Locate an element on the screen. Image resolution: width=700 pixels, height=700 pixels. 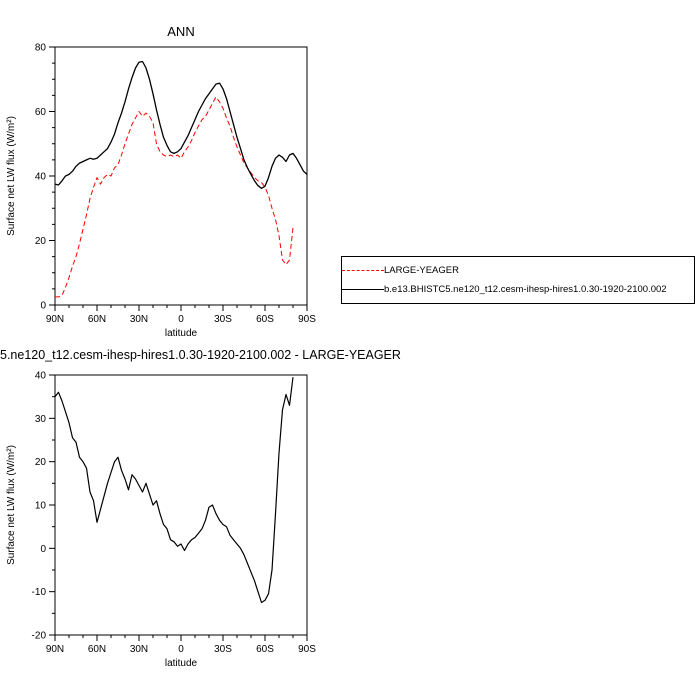
series-line-large-yeager is located at coordinates (174, 197).